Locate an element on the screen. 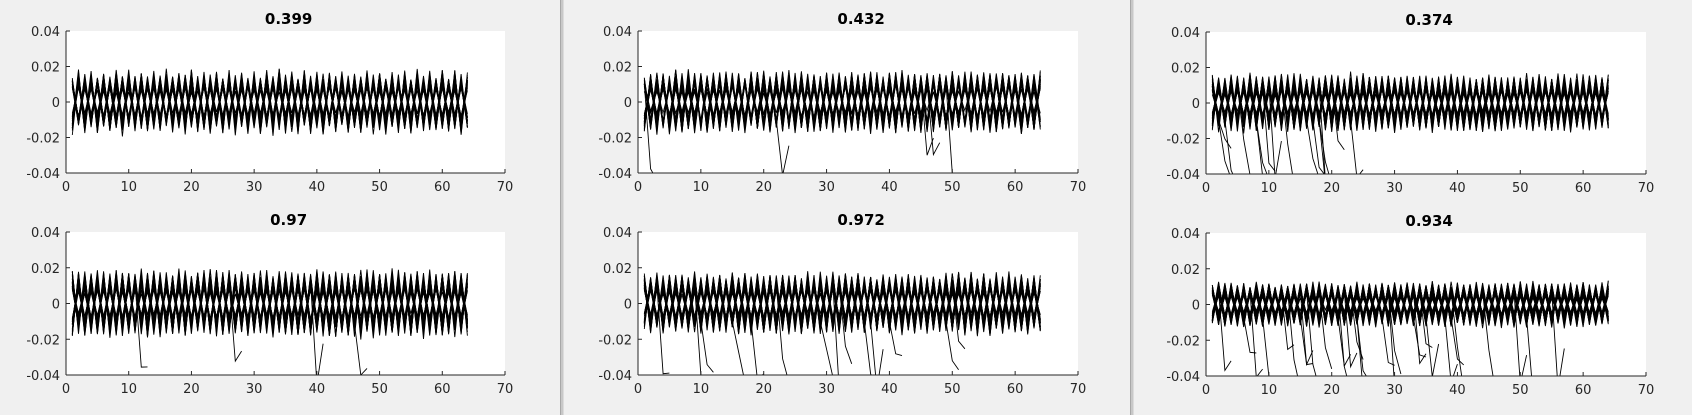 The image size is (1692, 415). x-tick-label: 0 is located at coordinates (1206, 188).